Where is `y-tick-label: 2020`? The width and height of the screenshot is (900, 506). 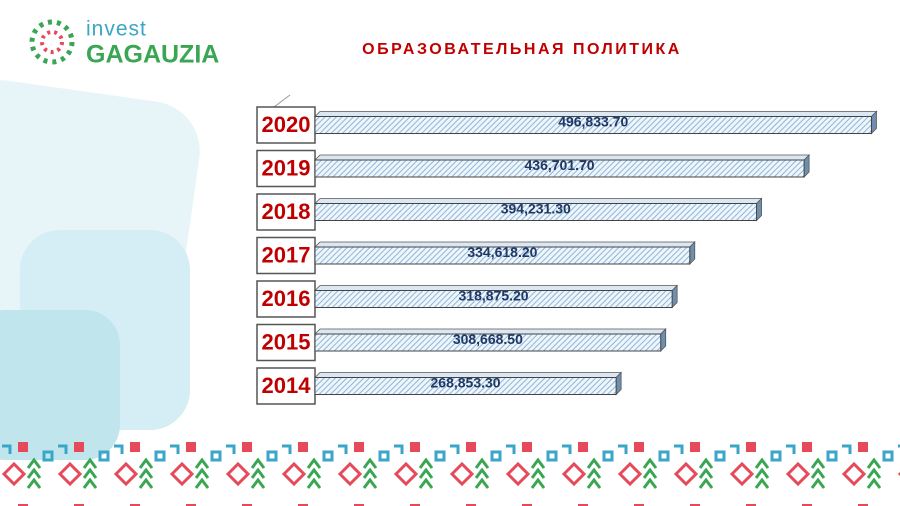
y-tick-label: 2020 is located at coordinates (286, 124).